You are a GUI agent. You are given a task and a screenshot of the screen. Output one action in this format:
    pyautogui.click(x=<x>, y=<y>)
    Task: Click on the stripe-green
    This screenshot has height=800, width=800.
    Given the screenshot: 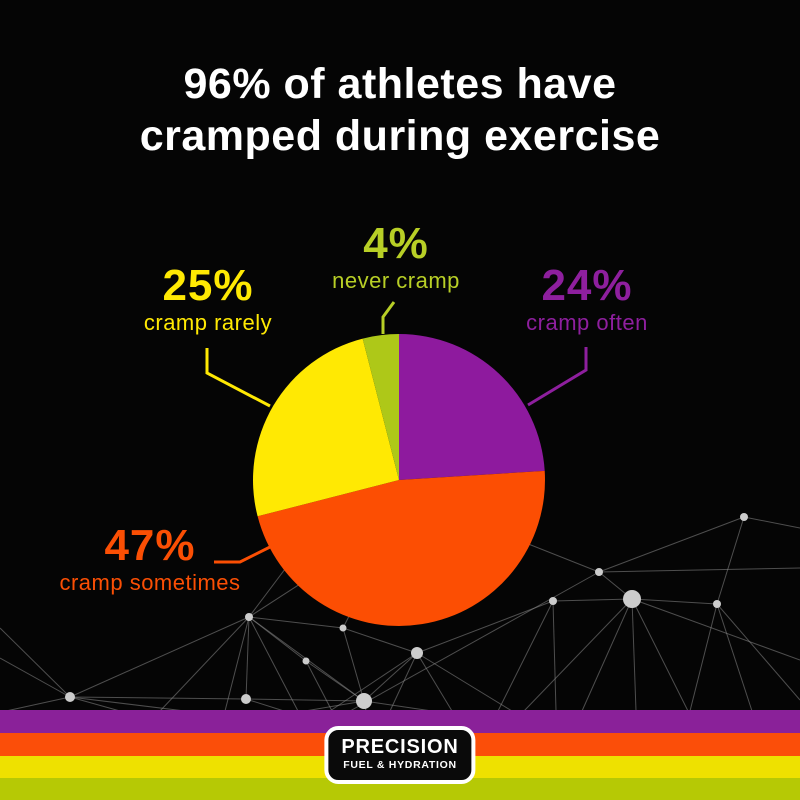 What is the action you would take?
    pyautogui.click(x=400, y=789)
    